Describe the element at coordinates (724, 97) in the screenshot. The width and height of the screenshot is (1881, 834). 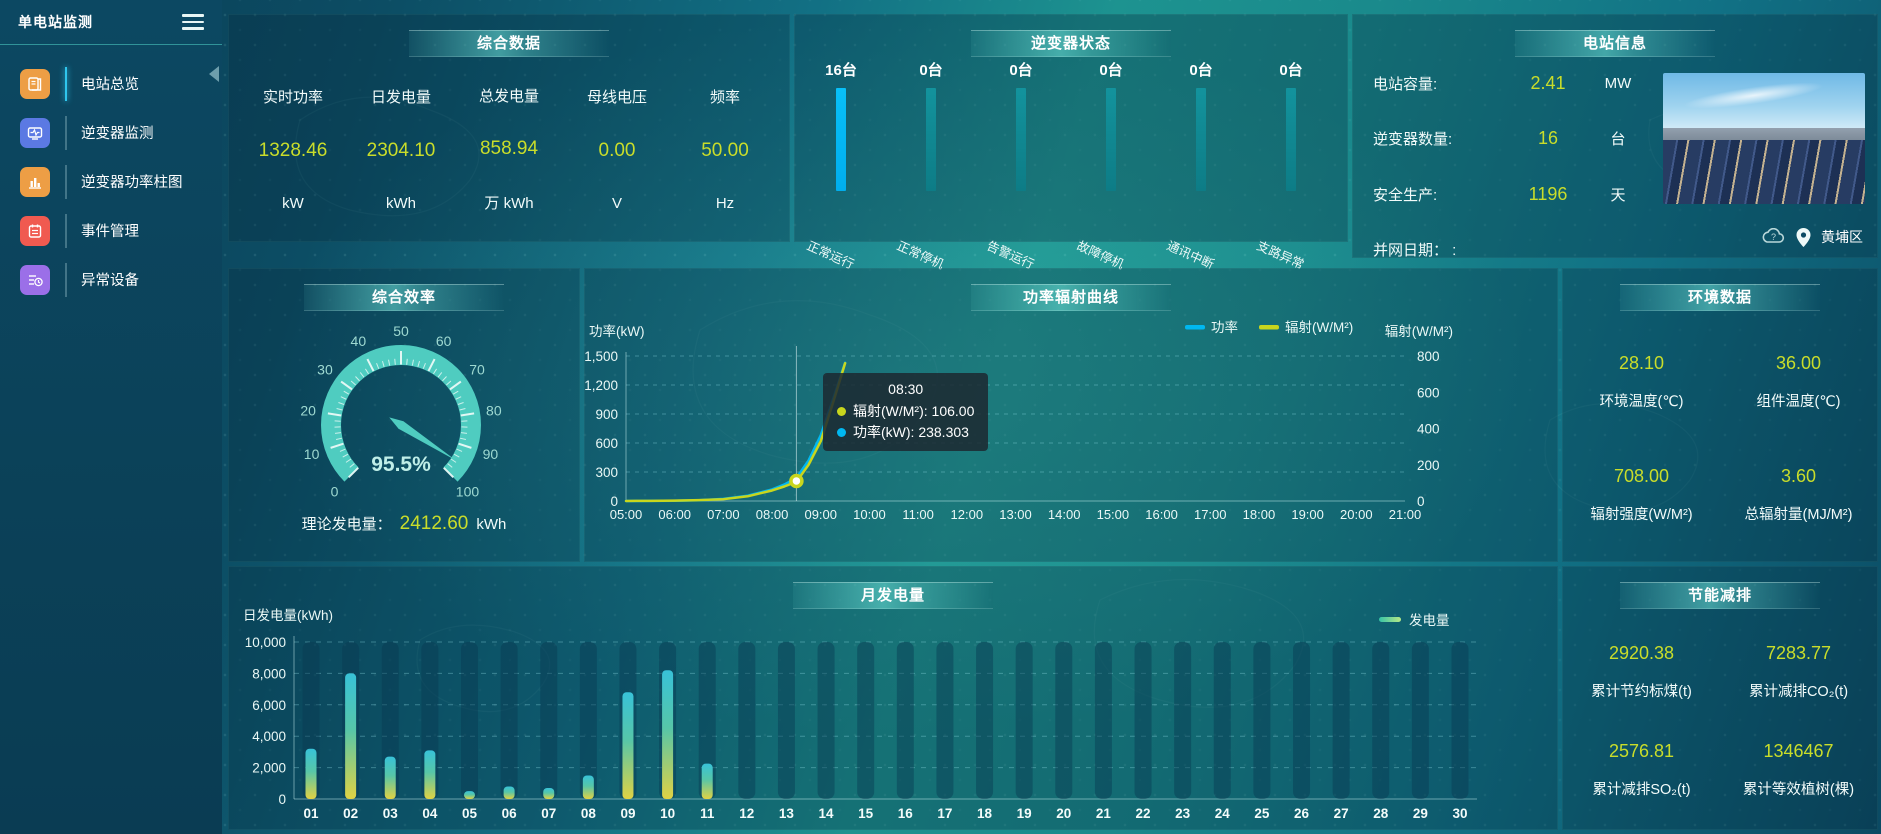
I see `metric-label: 频率` at that location.